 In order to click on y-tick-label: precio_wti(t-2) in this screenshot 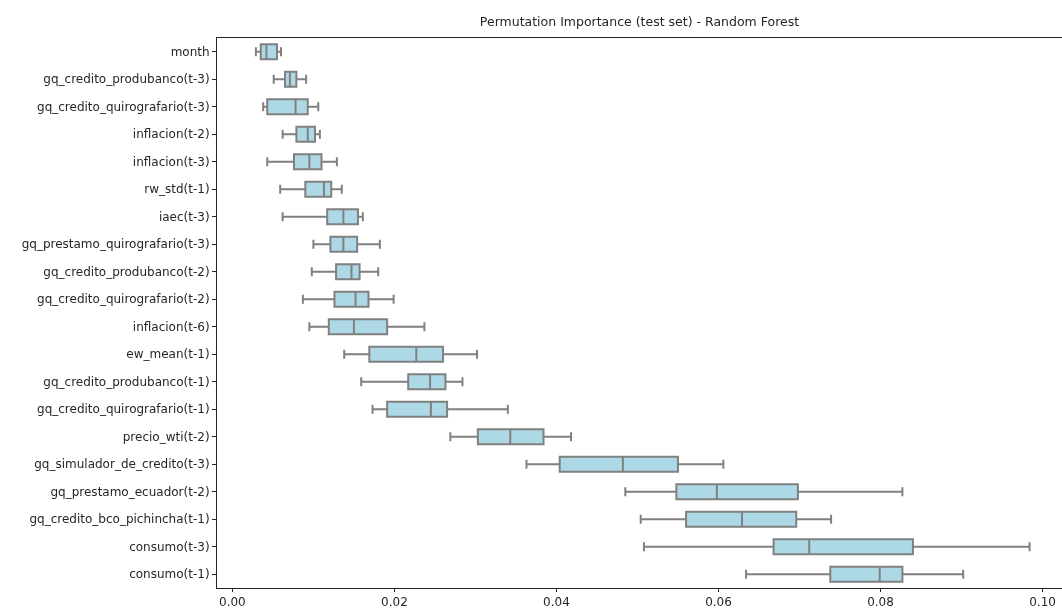, I will do `click(166, 436)`.